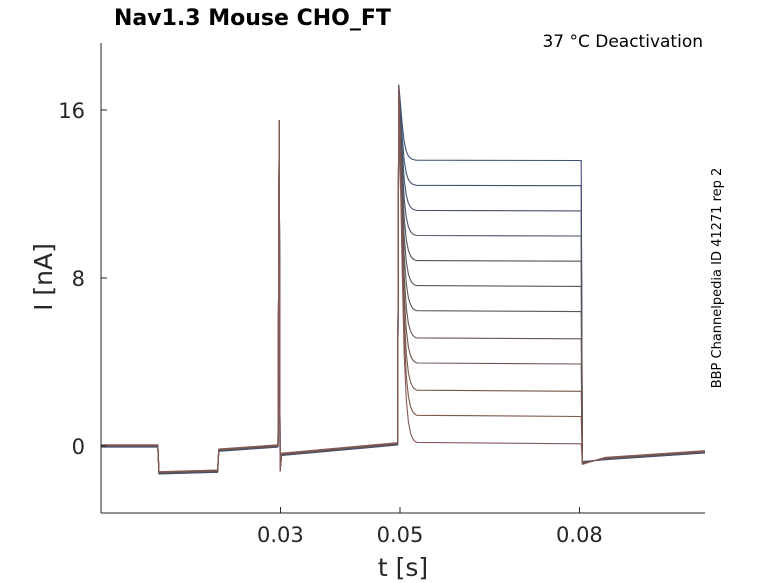 The image size is (778, 583). I want to click on side-label: BBP Channelpedia ID 41271 rep 2, so click(717, 278).